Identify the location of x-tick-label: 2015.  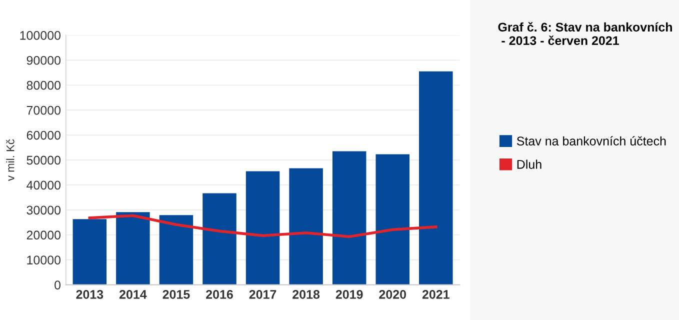
(176, 294).